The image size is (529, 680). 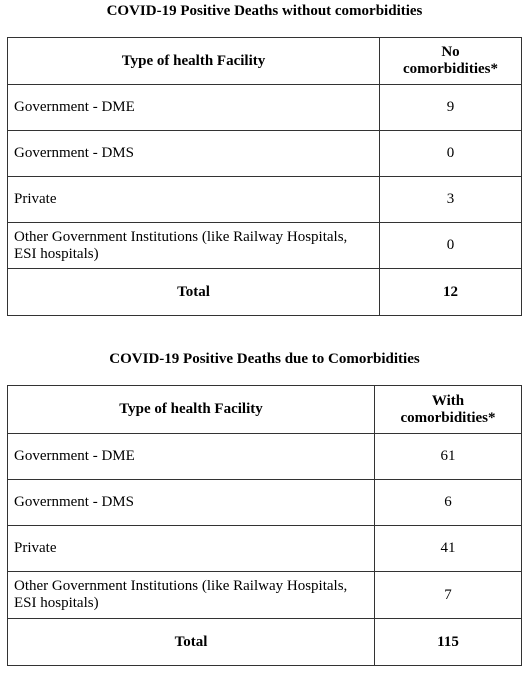 I want to click on count-cell: 61, so click(x=448, y=456).